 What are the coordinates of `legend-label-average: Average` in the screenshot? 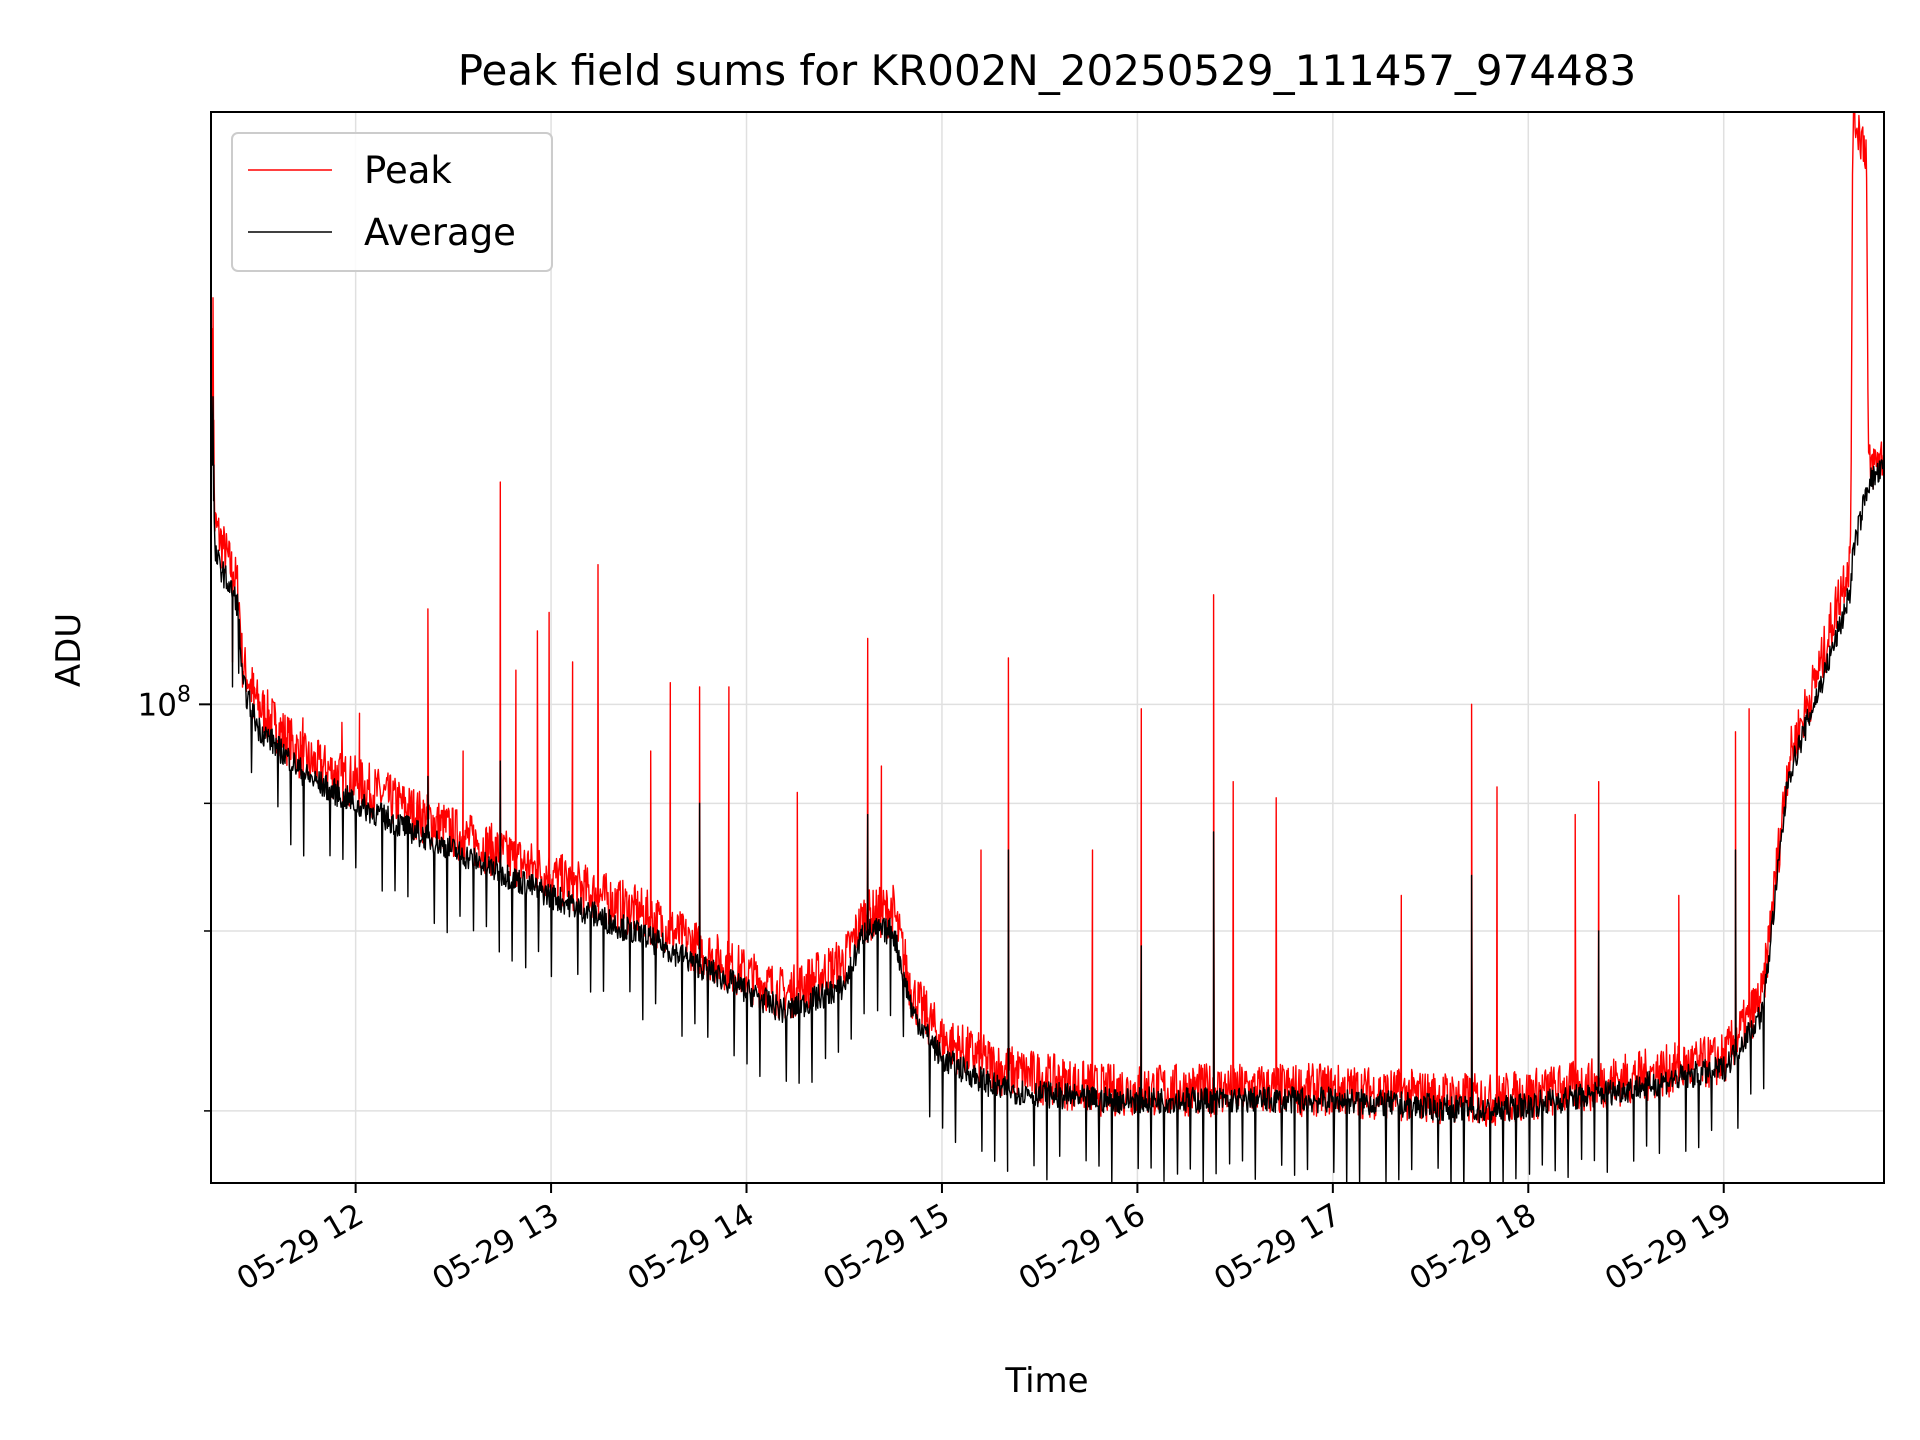 It's located at (440, 232).